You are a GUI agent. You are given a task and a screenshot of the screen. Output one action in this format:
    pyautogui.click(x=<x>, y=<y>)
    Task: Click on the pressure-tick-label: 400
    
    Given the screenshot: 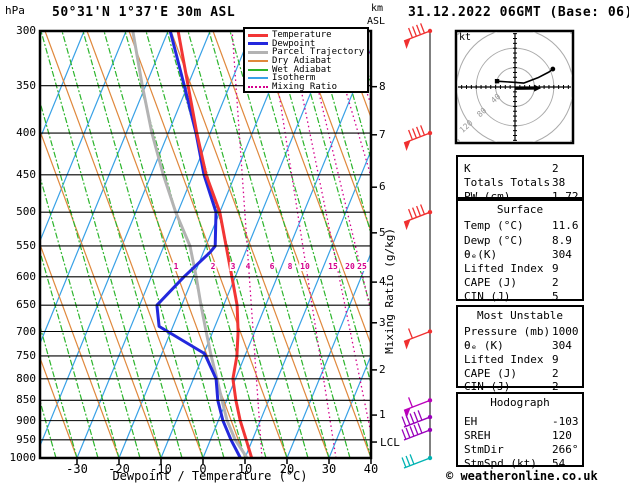 What is the action you would take?
    pyautogui.click(x=26, y=132)
    